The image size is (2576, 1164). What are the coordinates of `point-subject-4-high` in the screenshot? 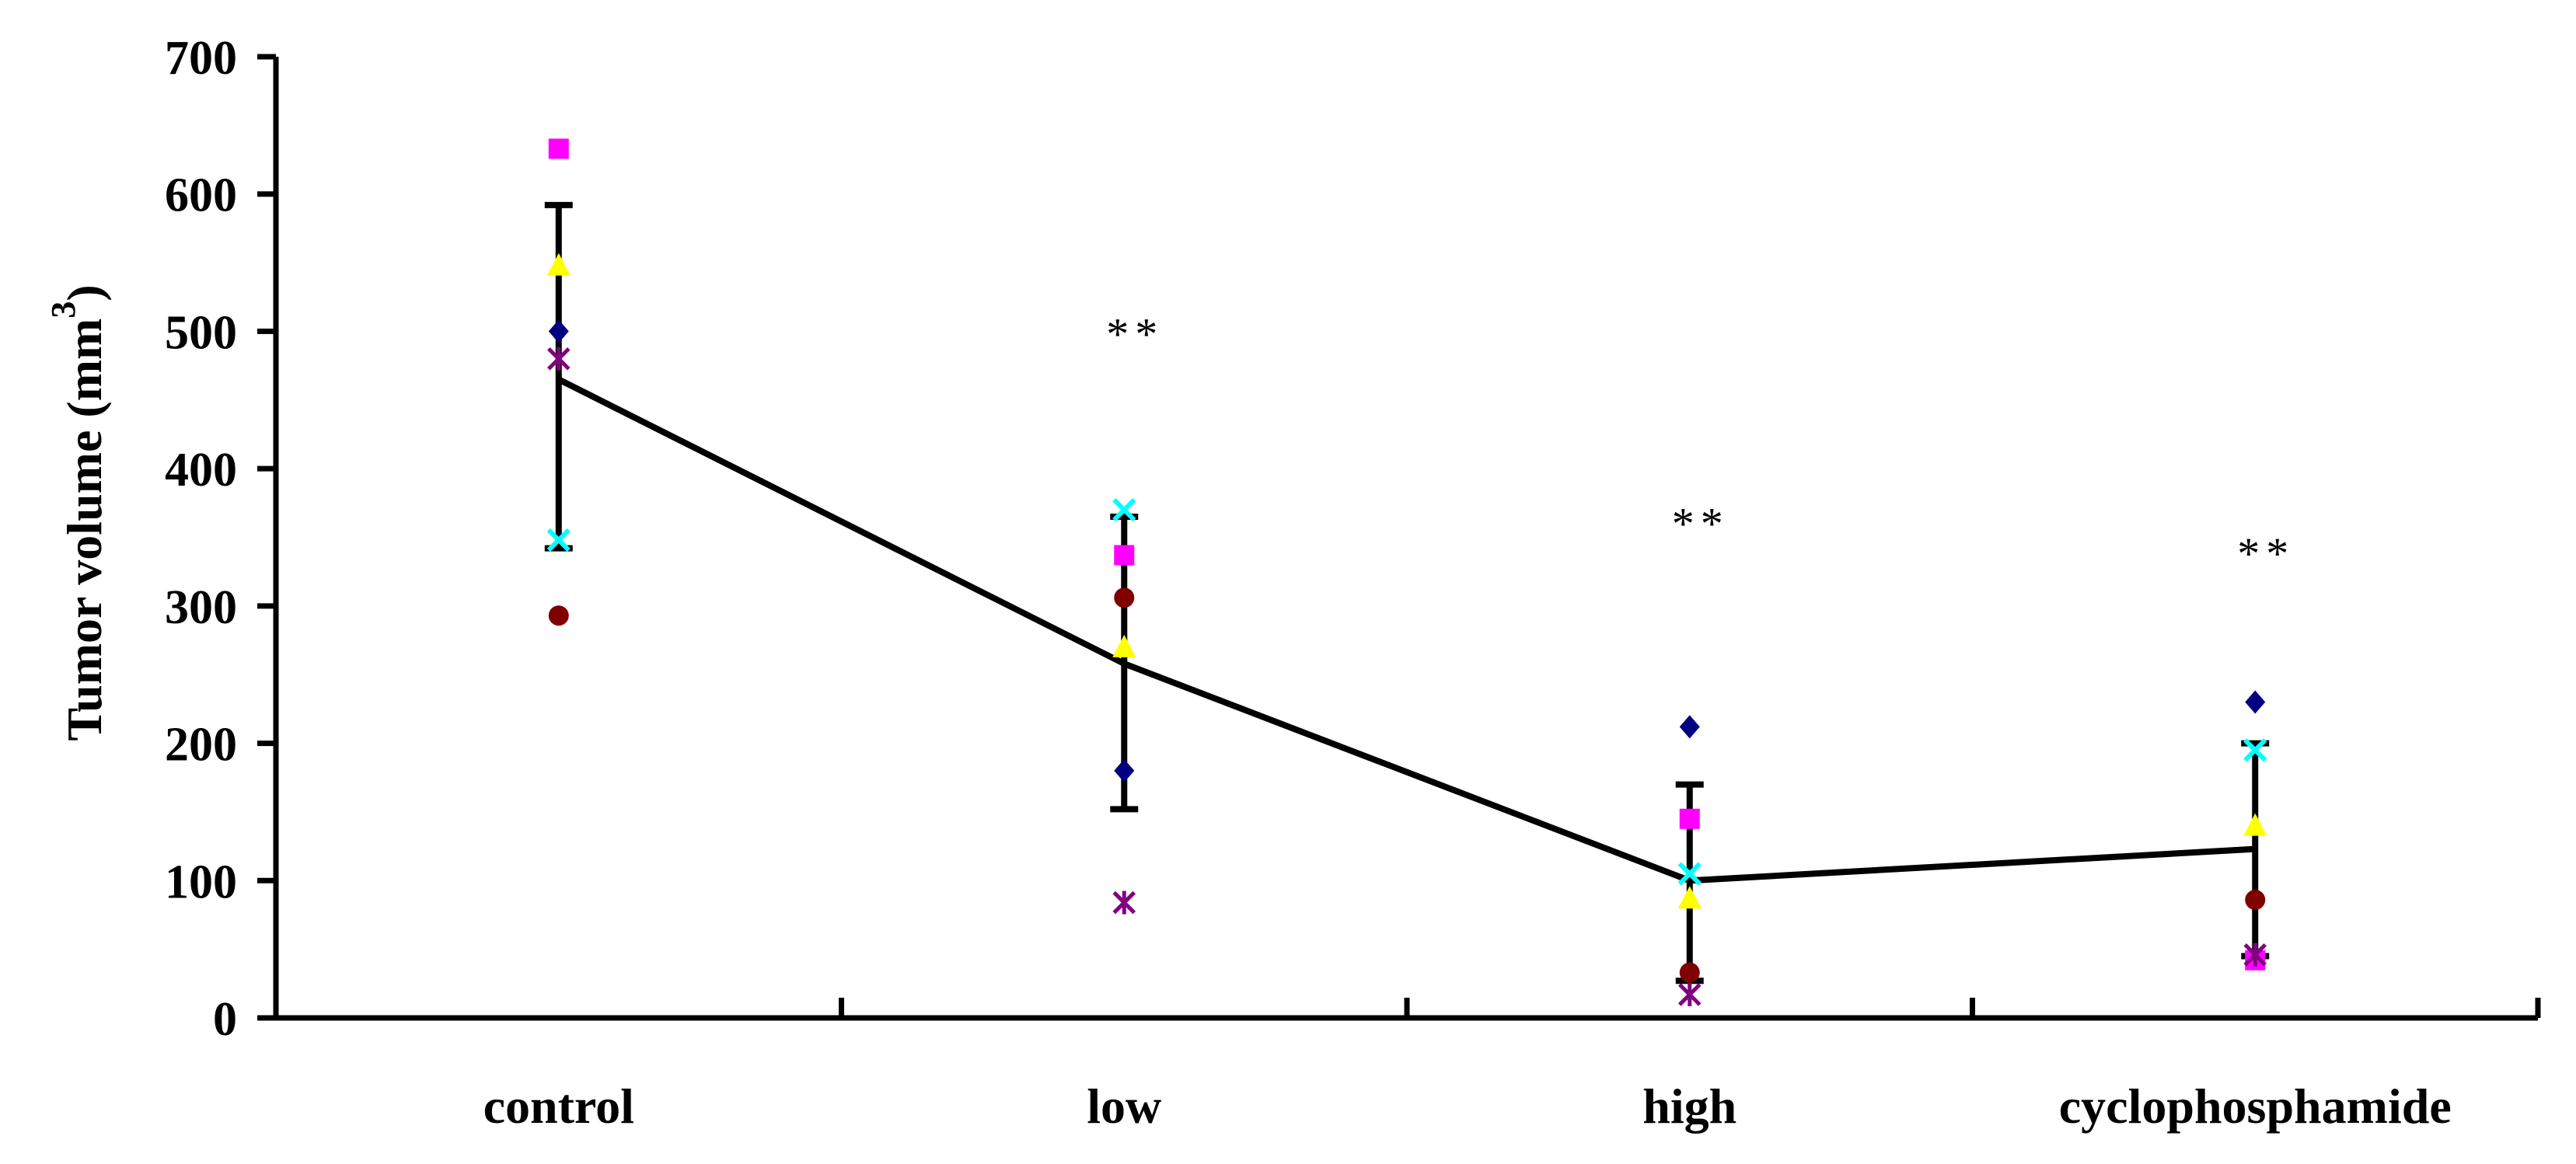 It's located at (1690, 874).